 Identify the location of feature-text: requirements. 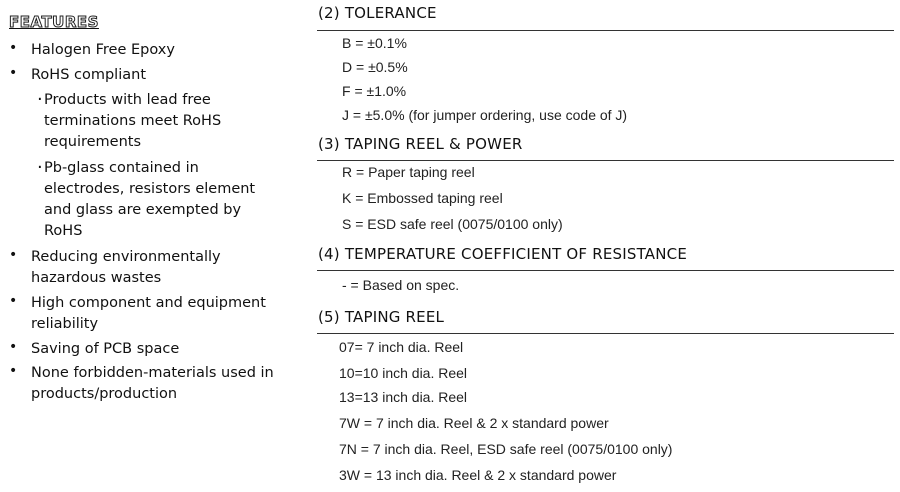
(93, 142).